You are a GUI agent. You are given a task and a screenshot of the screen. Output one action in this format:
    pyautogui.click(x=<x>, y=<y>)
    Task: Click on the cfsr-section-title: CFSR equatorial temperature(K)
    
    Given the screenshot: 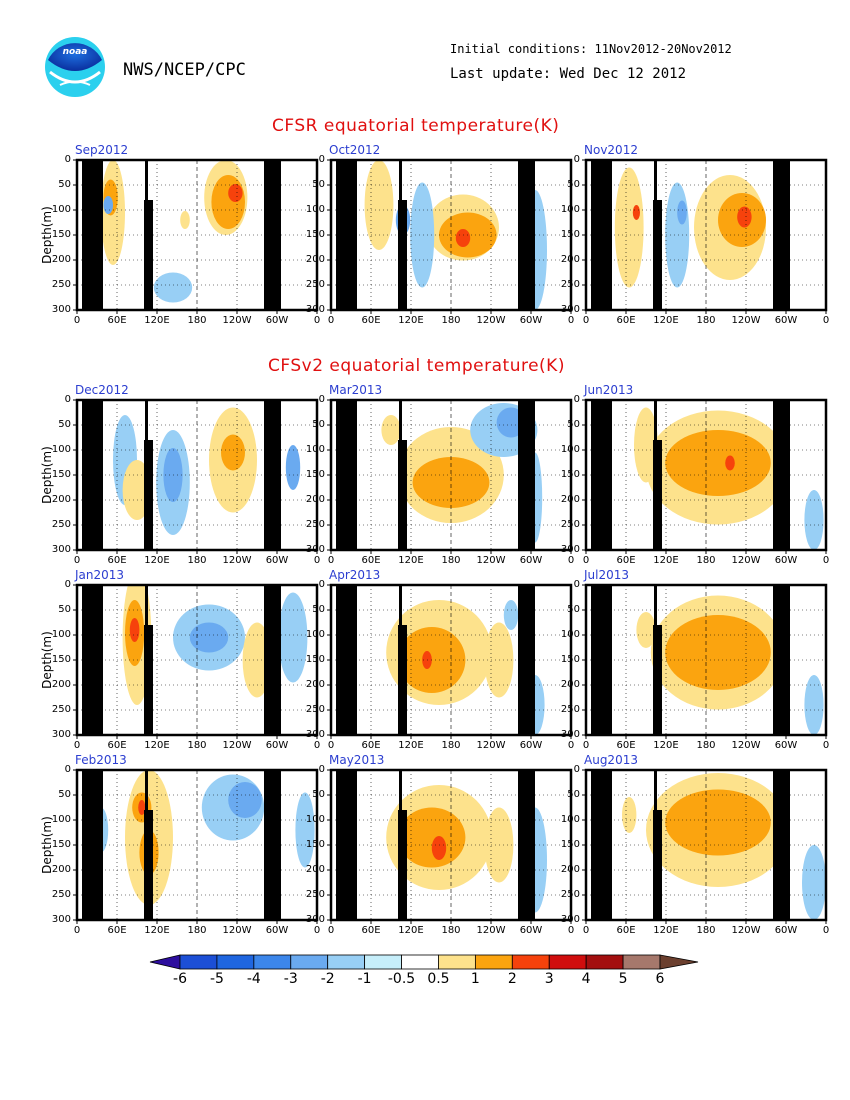 What is the action you would take?
    pyautogui.click(x=416, y=126)
    